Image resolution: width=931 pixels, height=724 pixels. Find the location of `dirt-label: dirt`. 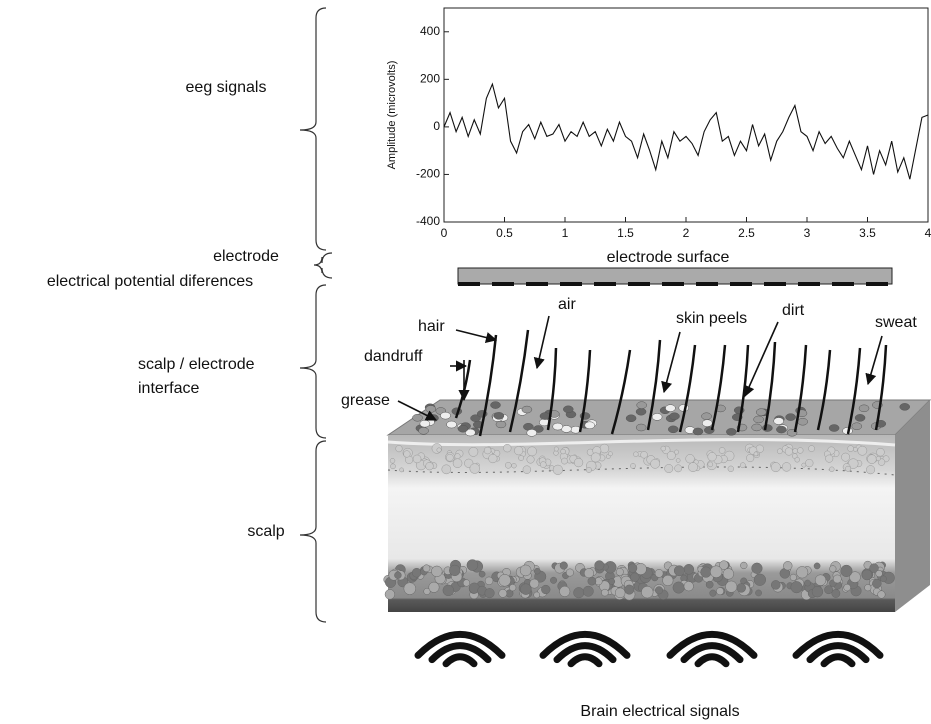

dirt-label: dirt is located at coordinates (793, 310).